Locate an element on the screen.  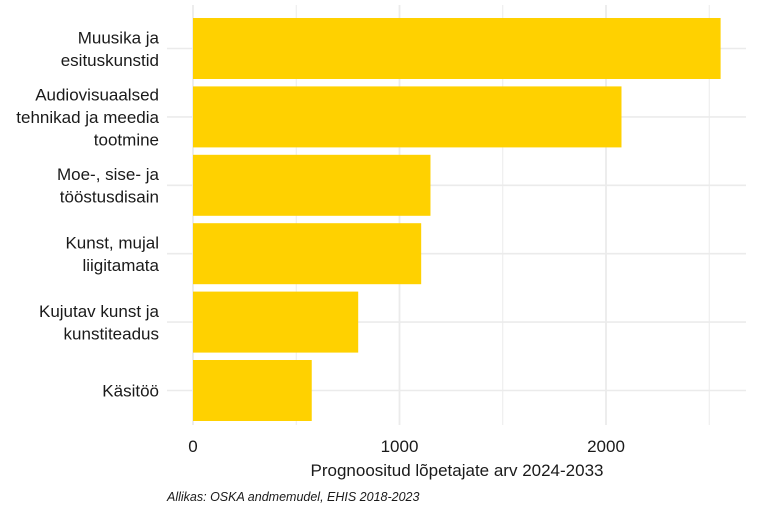
category-label: Muusika ja esituskunstid is located at coordinates (110, 49).